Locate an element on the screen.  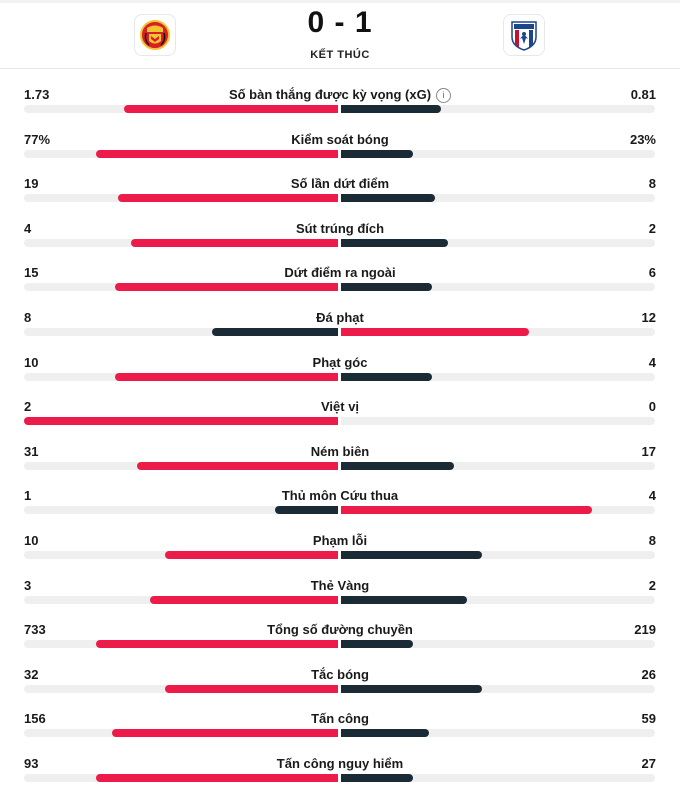
stat-row: 156 Tấn công 59 is located at coordinates (340, 725).